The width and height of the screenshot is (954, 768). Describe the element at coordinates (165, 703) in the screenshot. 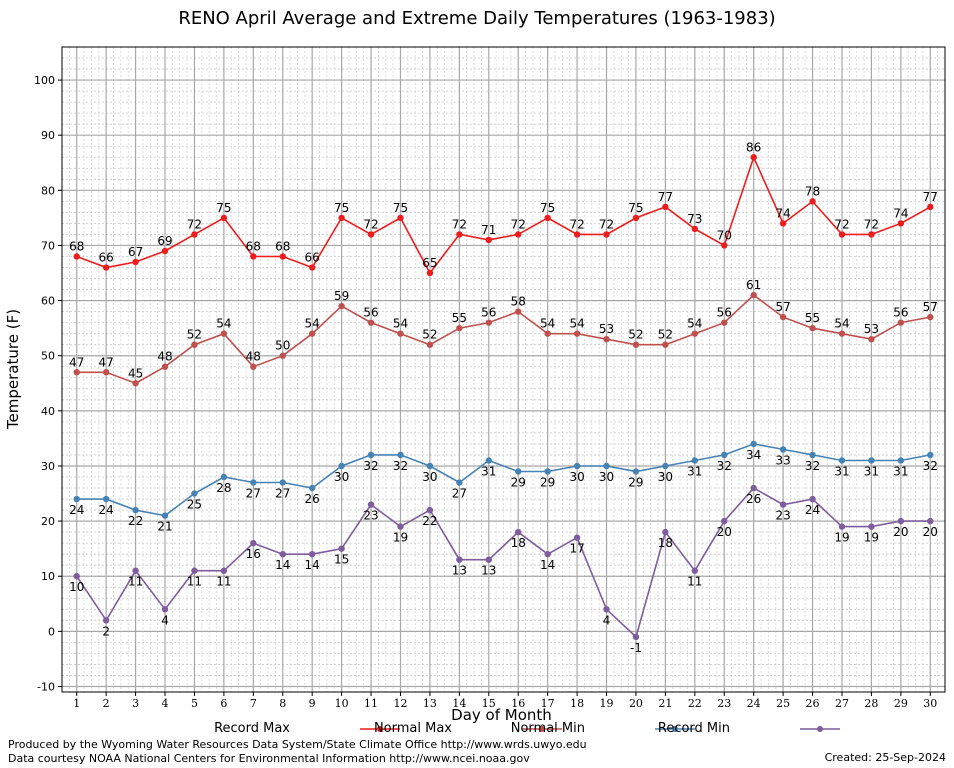

I see `x-tick-label: 4` at that location.